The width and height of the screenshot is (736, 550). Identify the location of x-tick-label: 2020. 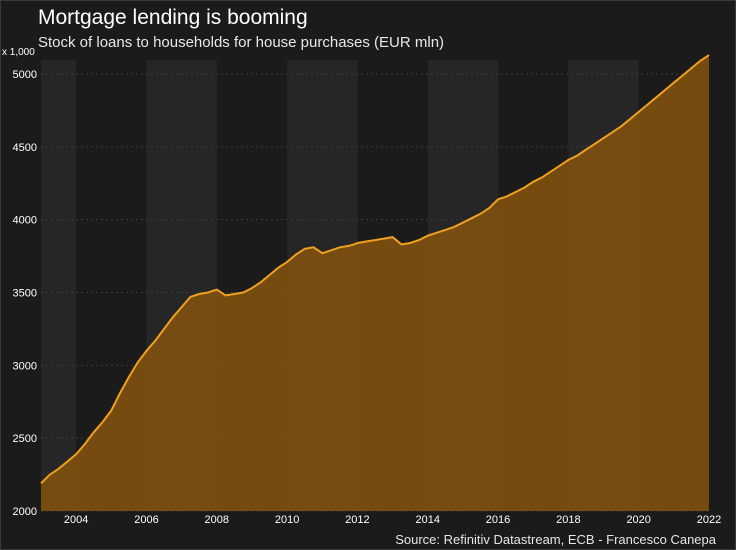
(638, 520).